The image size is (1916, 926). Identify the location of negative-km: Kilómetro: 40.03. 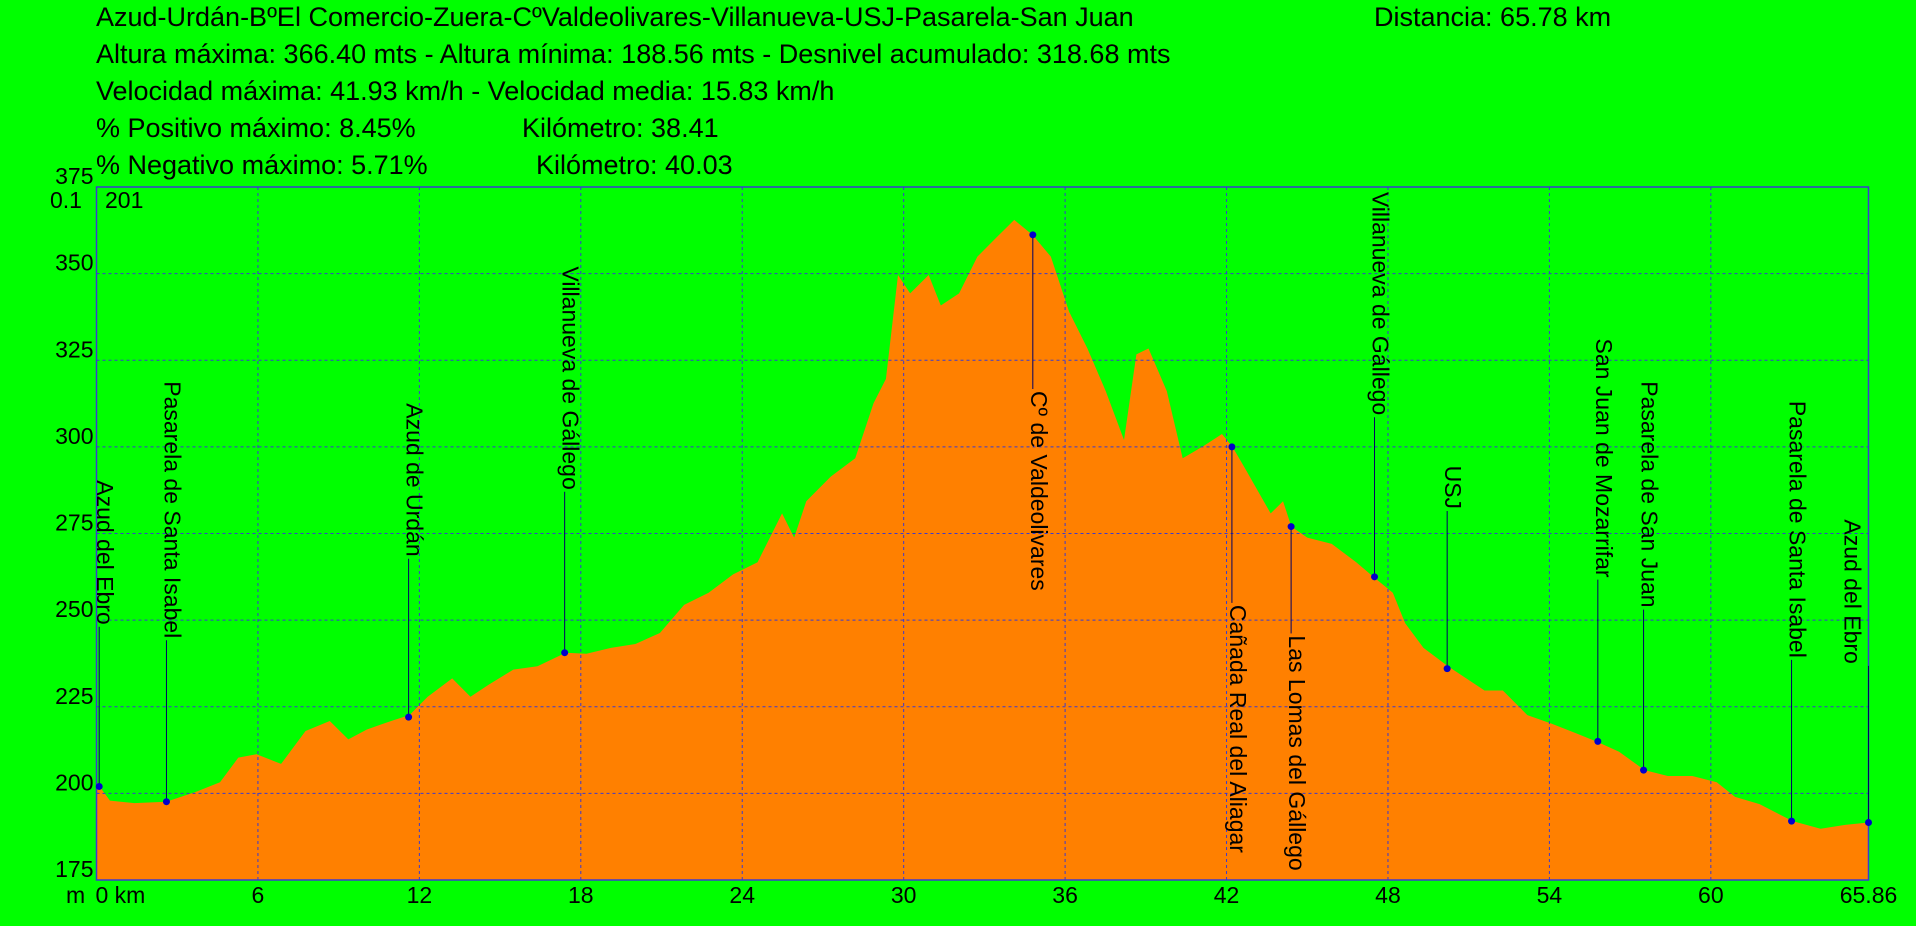
(634, 165).